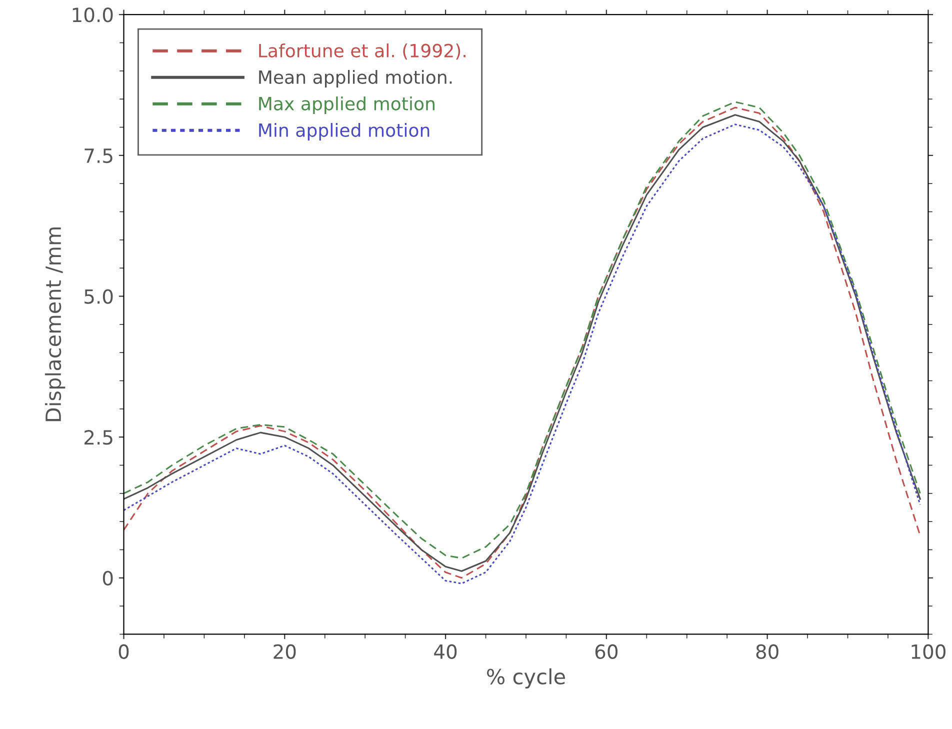 The height and width of the screenshot is (729, 952). Describe the element at coordinates (606, 652) in the screenshot. I see `x-tick-label: 60` at that location.